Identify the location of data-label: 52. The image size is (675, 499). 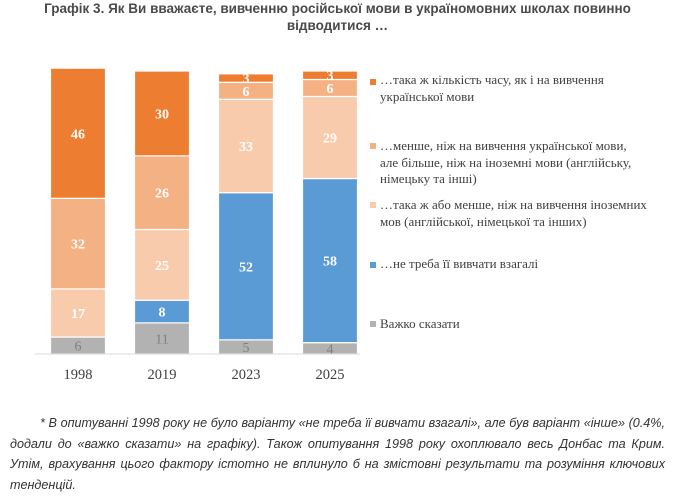
(246, 267).